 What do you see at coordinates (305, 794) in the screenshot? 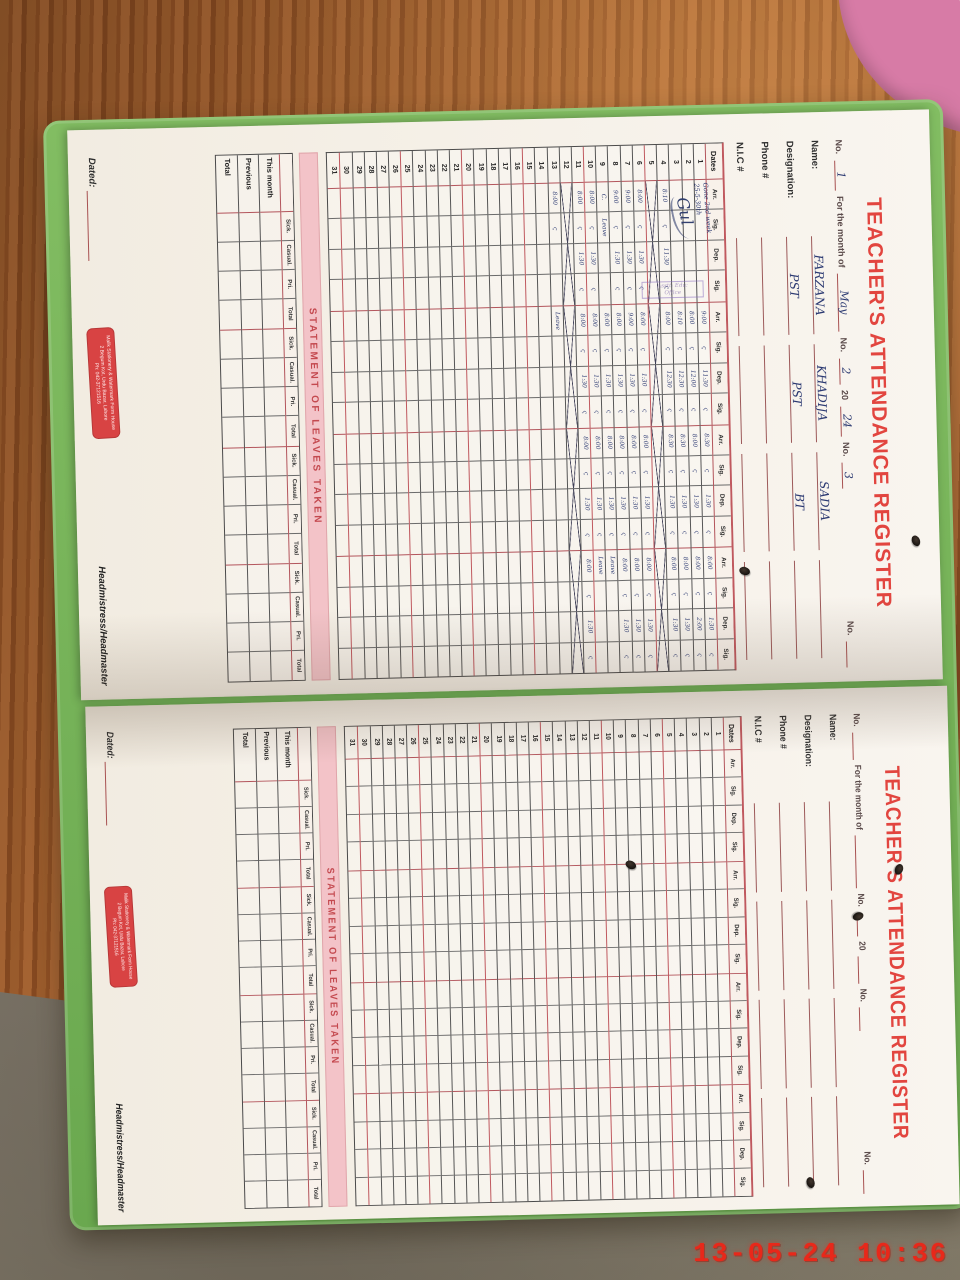
I see `leaves-header-cell: Sick.` at bounding box center [305, 794].